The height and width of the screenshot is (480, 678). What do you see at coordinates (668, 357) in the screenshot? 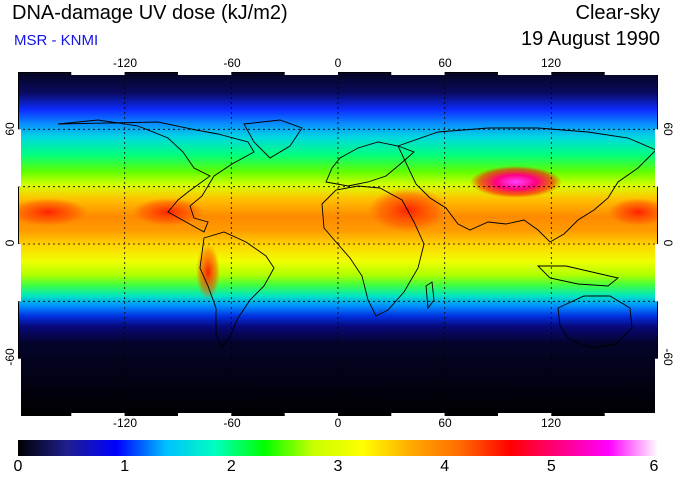
I see `lat-label-right: -60` at bounding box center [668, 357].